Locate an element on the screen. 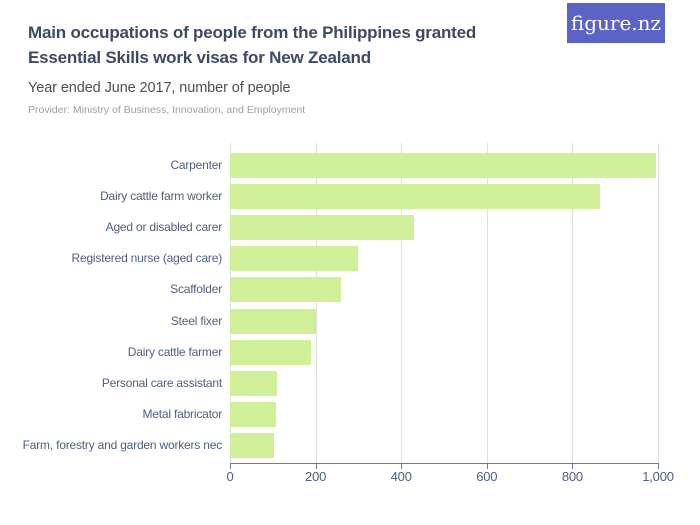 The width and height of the screenshot is (700, 525). chart-subtitle: Year ended June 2017, number of people is located at coordinates (159, 88).